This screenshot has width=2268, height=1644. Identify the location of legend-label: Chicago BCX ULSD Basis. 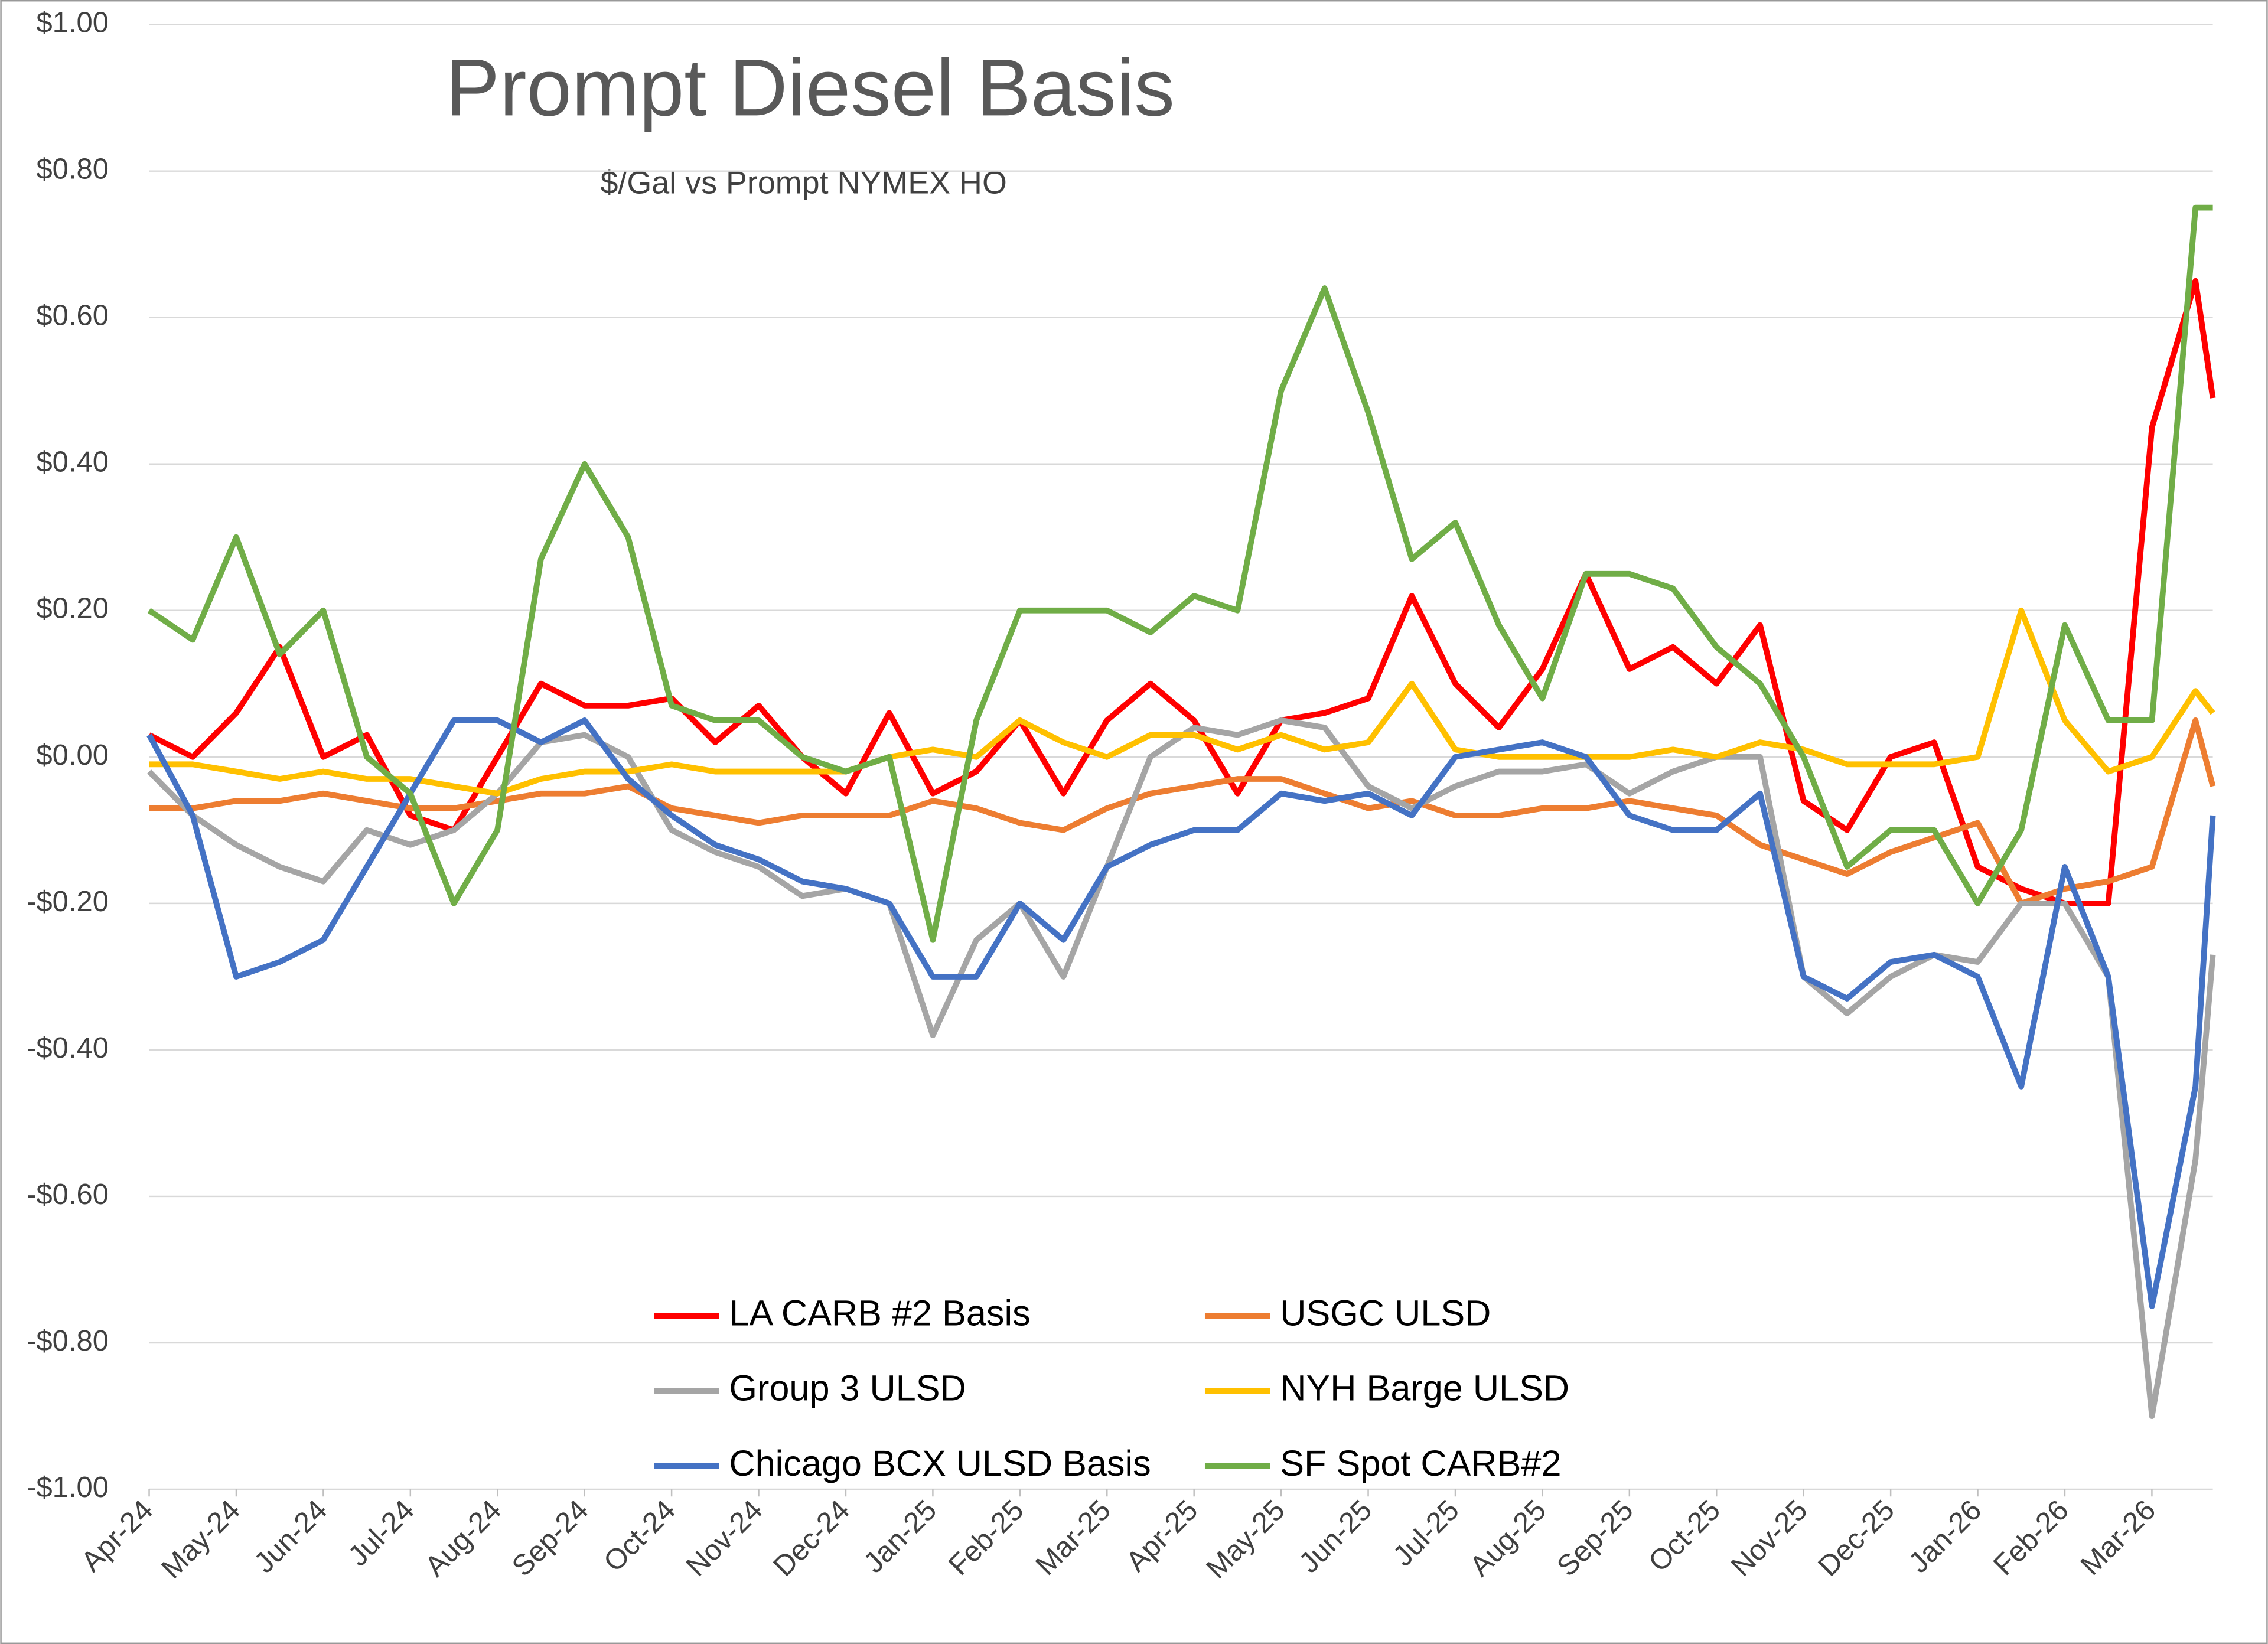
(940, 1463).